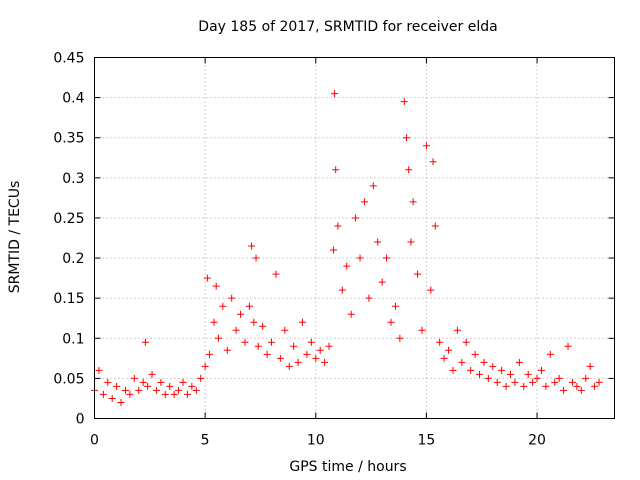  Describe the element at coordinates (68, 139) in the screenshot. I see `y-tick-label: 0.35` at that location.